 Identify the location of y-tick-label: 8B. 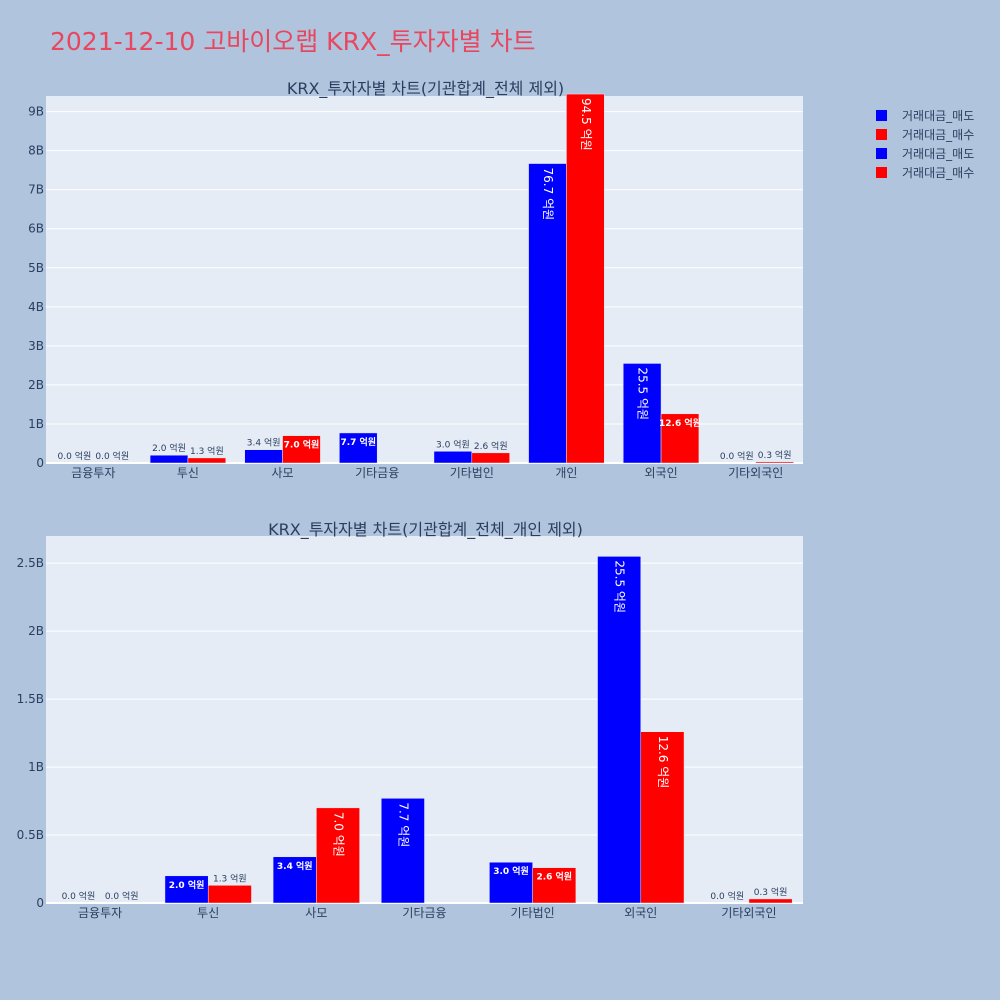
(36, 151).